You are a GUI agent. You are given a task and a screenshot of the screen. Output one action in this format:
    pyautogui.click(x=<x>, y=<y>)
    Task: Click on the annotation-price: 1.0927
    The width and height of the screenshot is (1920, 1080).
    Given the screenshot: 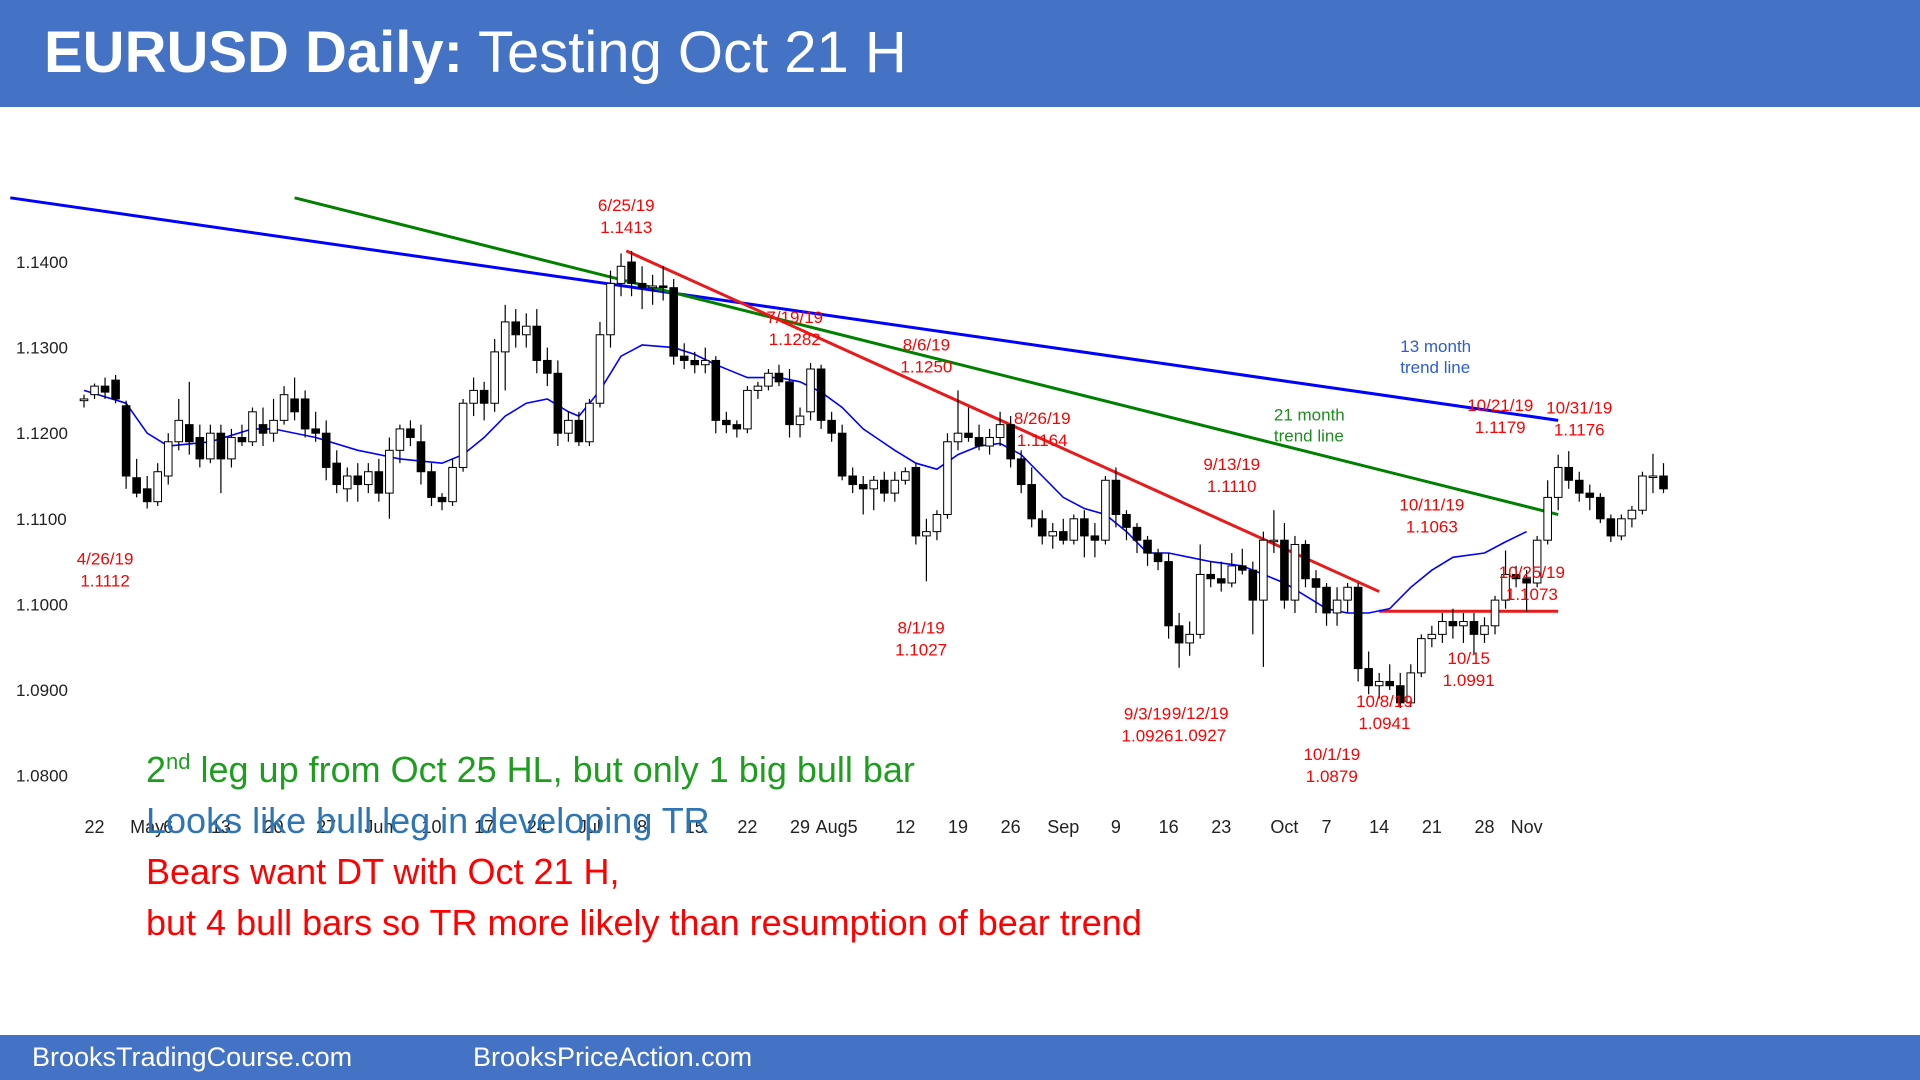 What is the action you would take?
    pyautogui.click(x=1200, y=735)
    